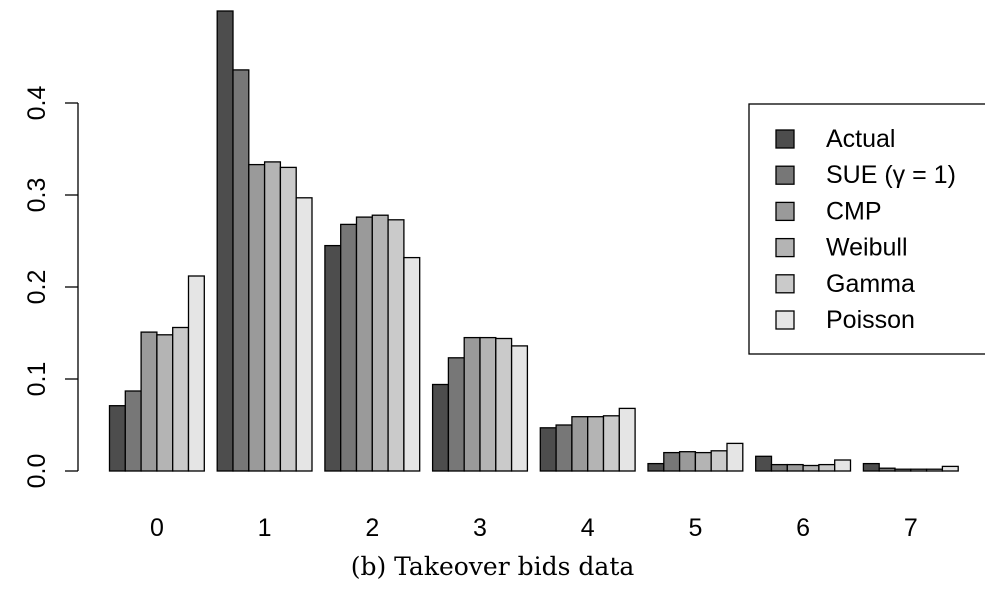 The image size is (985, 602). Describe the element at coordinates (866, 229) in the screenshot. I see `legend: Actual SUE (γ = 1) CMP Weibull Gamma Poisson` at that location.